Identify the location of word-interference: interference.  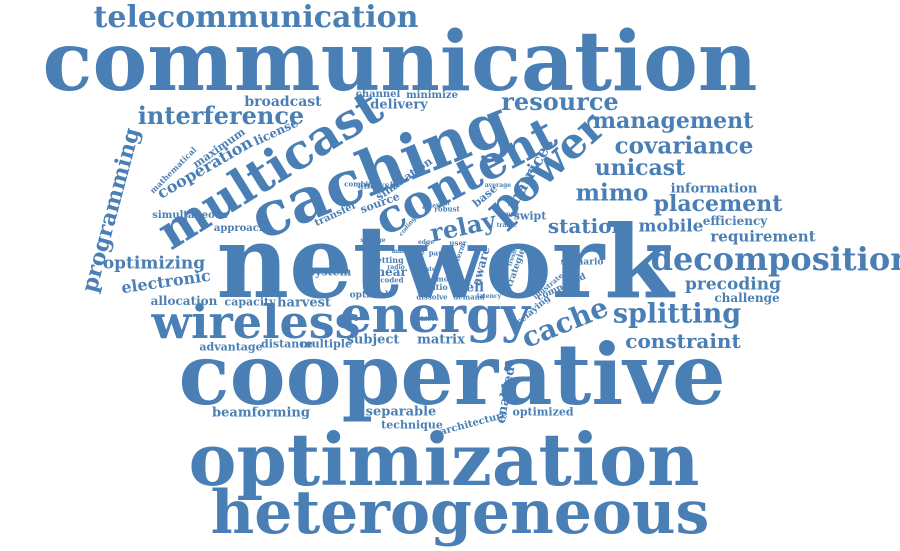
(221, 115).